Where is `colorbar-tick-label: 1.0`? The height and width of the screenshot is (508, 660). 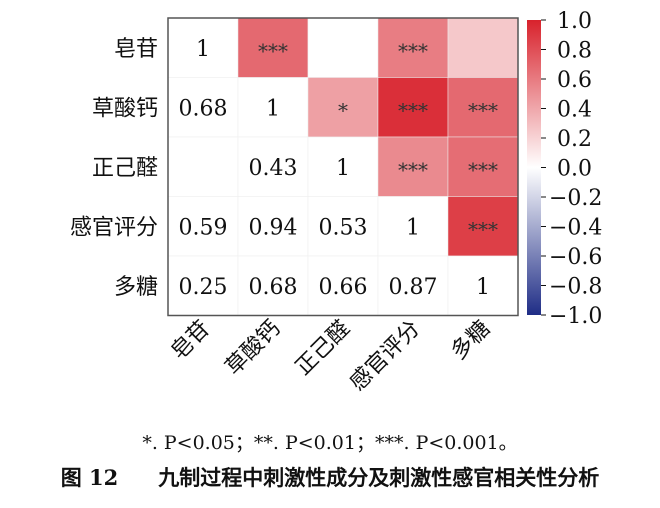 colorbar-tick-label: 1.0 is located at coordinates (574, 21).